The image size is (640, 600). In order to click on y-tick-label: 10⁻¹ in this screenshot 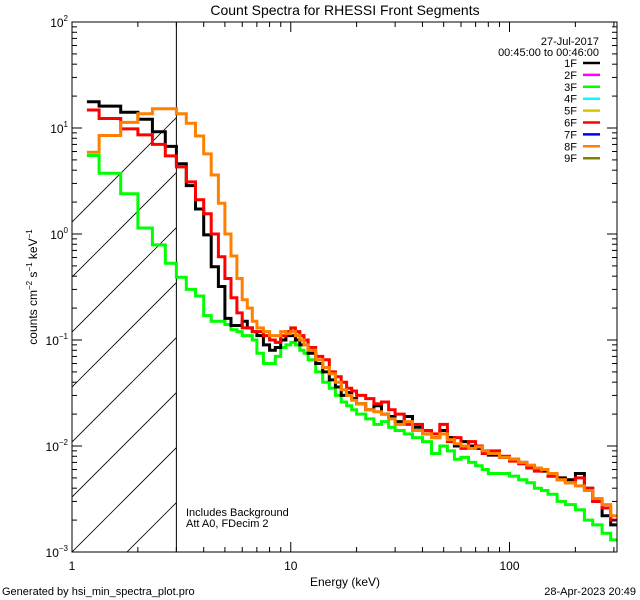, I will do `click(57, 340)`.